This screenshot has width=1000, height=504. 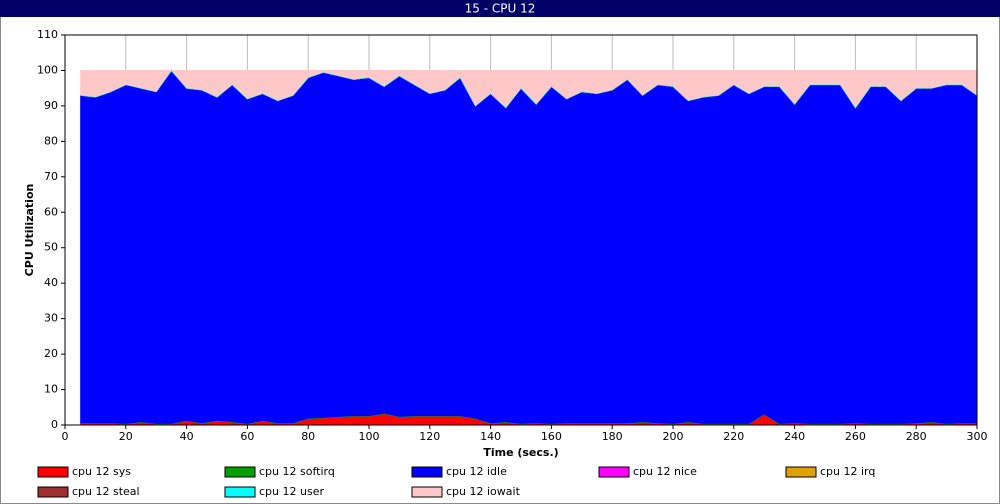 I want to click on legend-label: cpu 12 nice, so click(x=665, y=471).